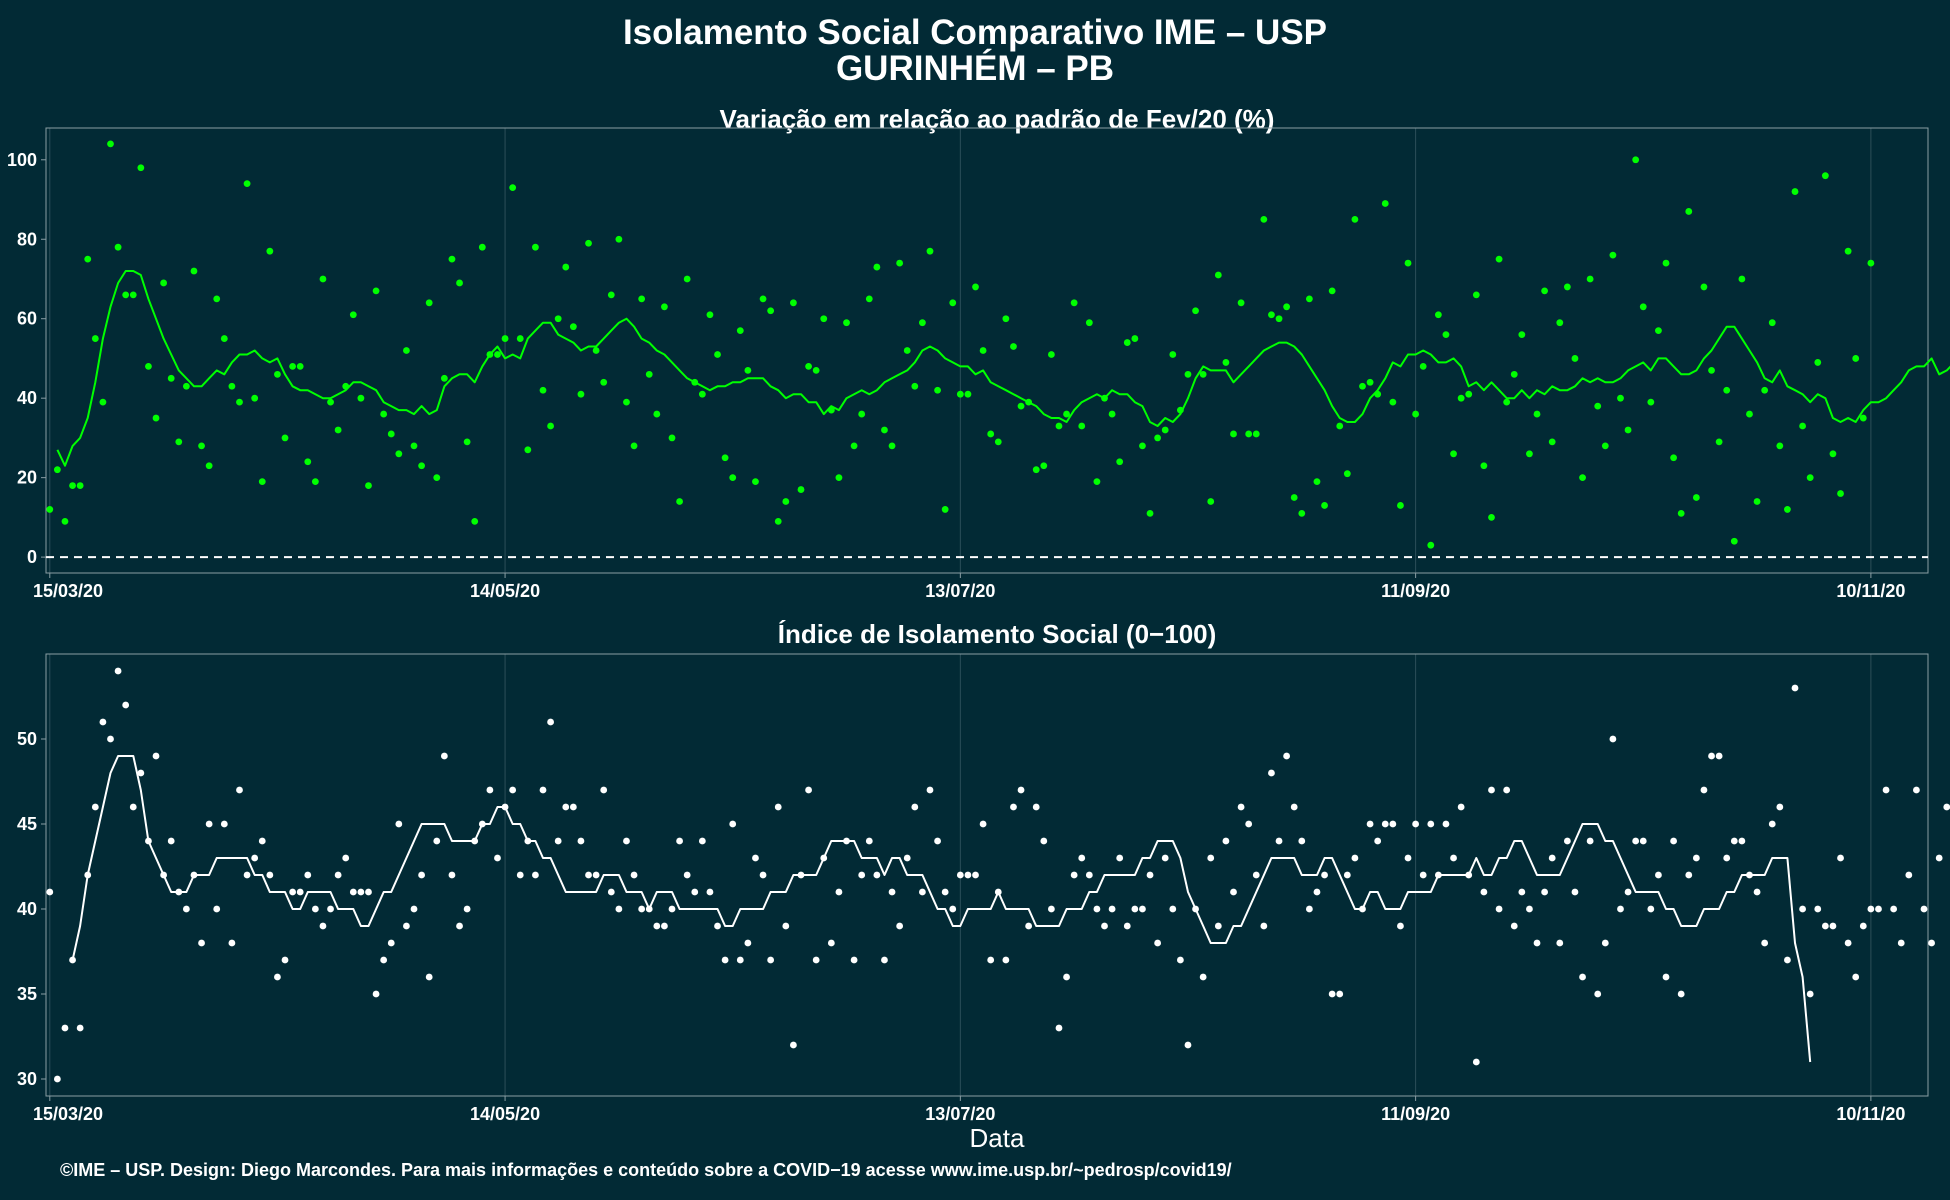 The width and height of the screenshot is (1950, 1200). I want to click on x-tick-label: 13/07/20, so click(960, 591).